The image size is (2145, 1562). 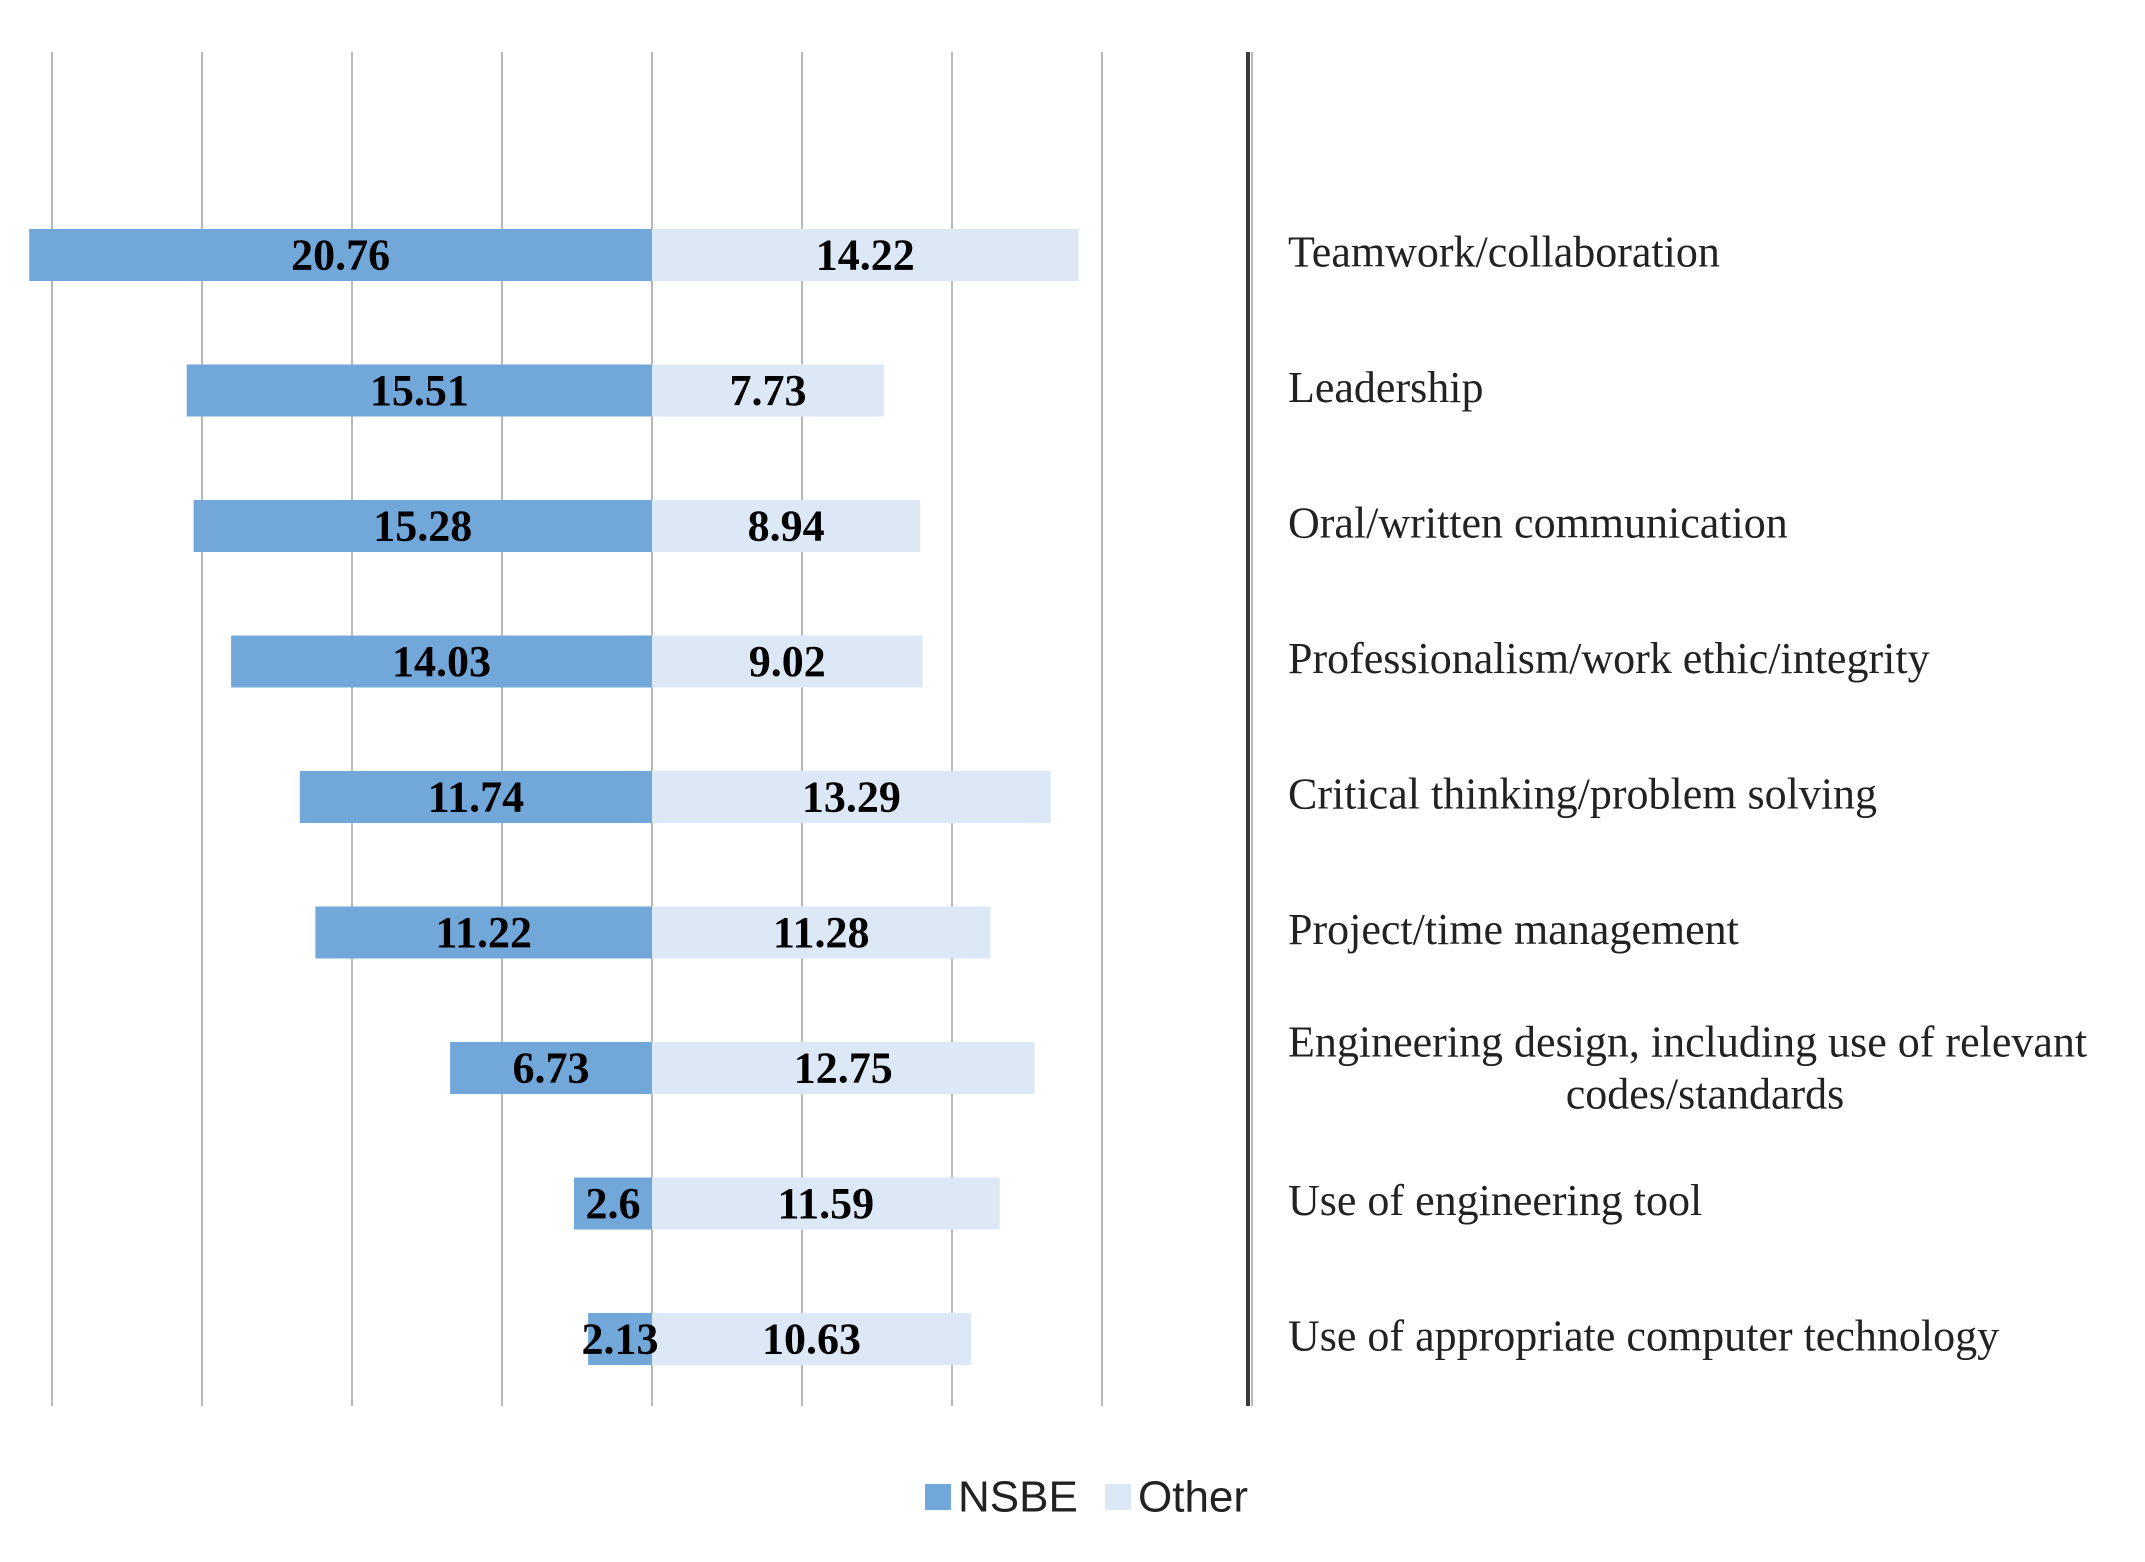 I want to click on data-label-other: 13.29, so click(x=851, y=797).